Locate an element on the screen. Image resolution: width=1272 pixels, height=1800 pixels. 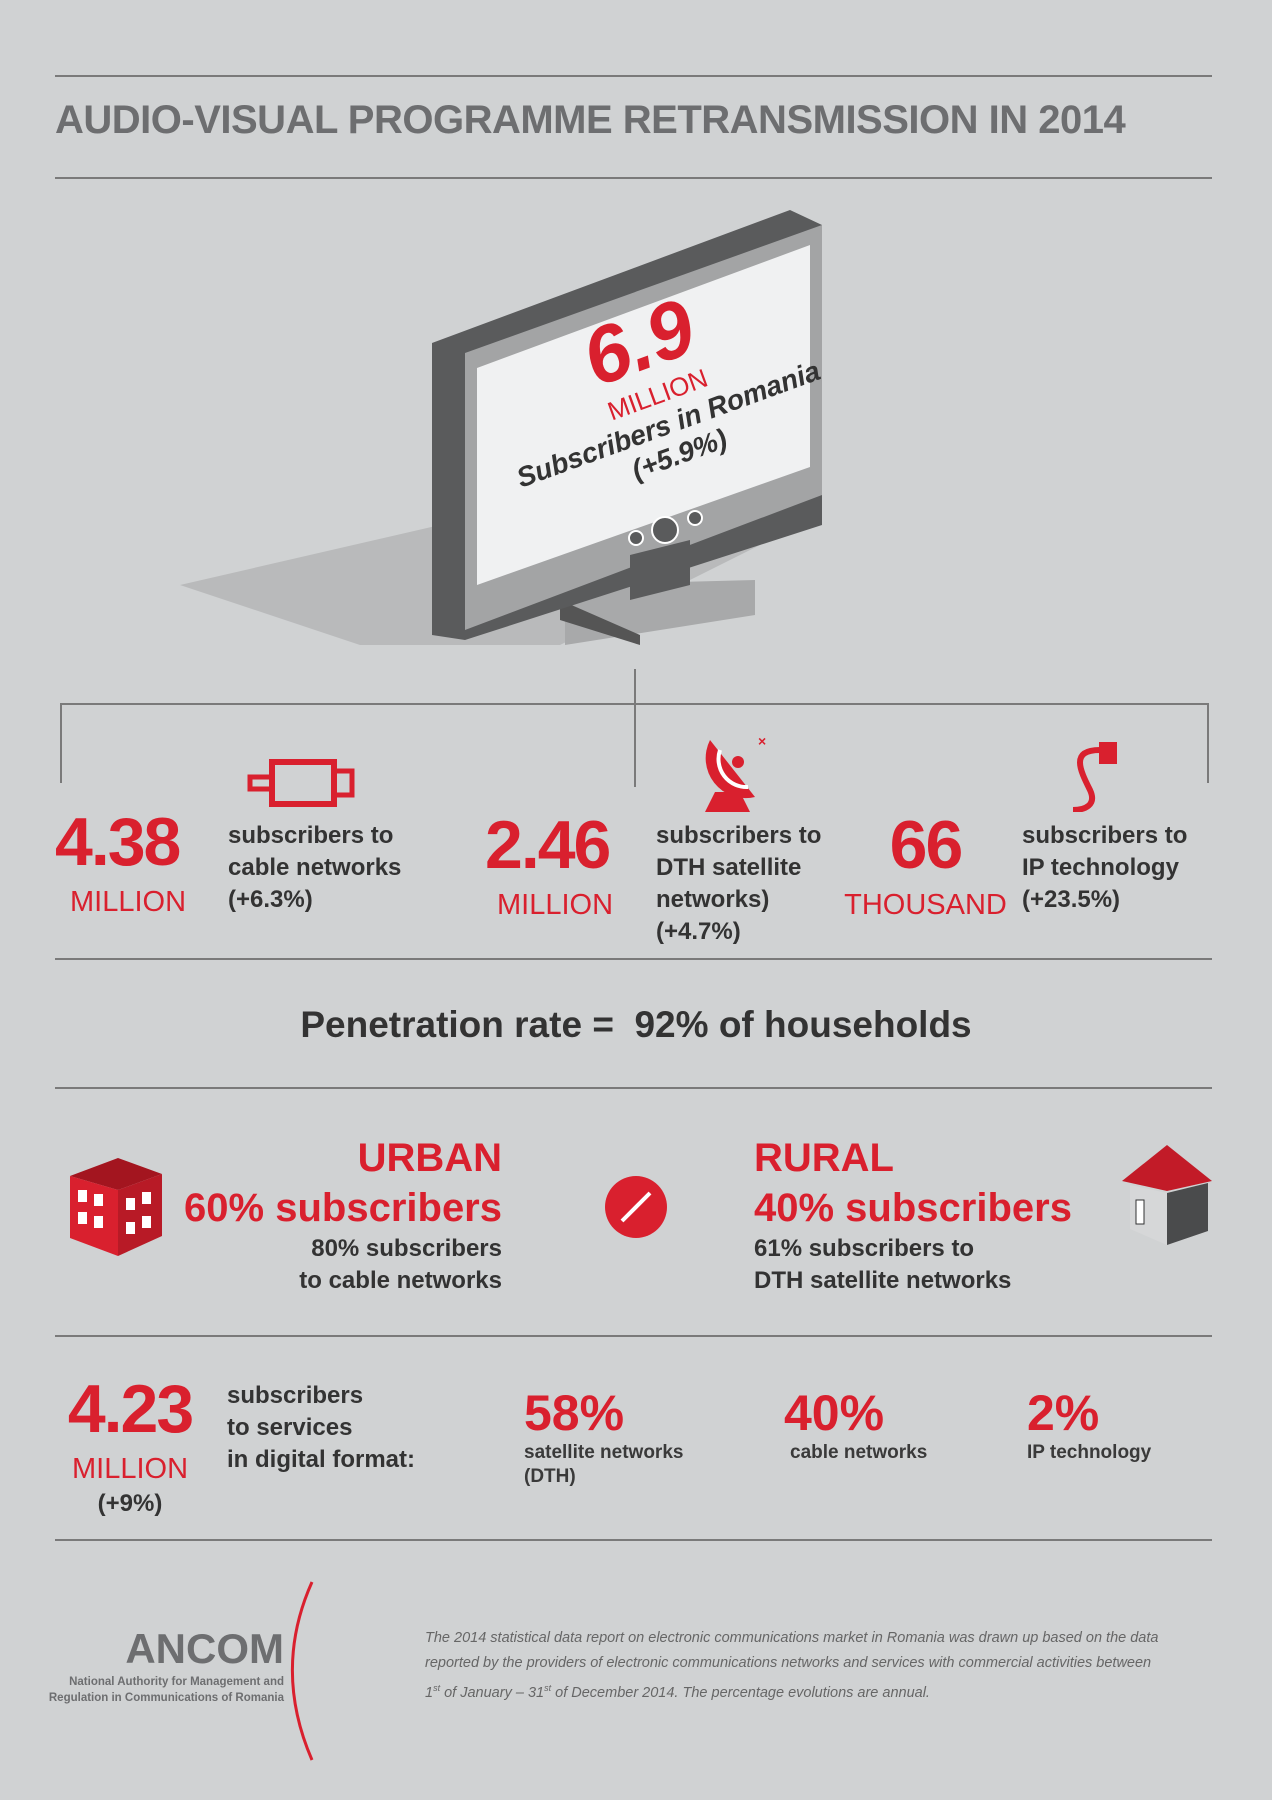
digital-item-cable: 40% cable networks is located at coordinates (855, 1425).